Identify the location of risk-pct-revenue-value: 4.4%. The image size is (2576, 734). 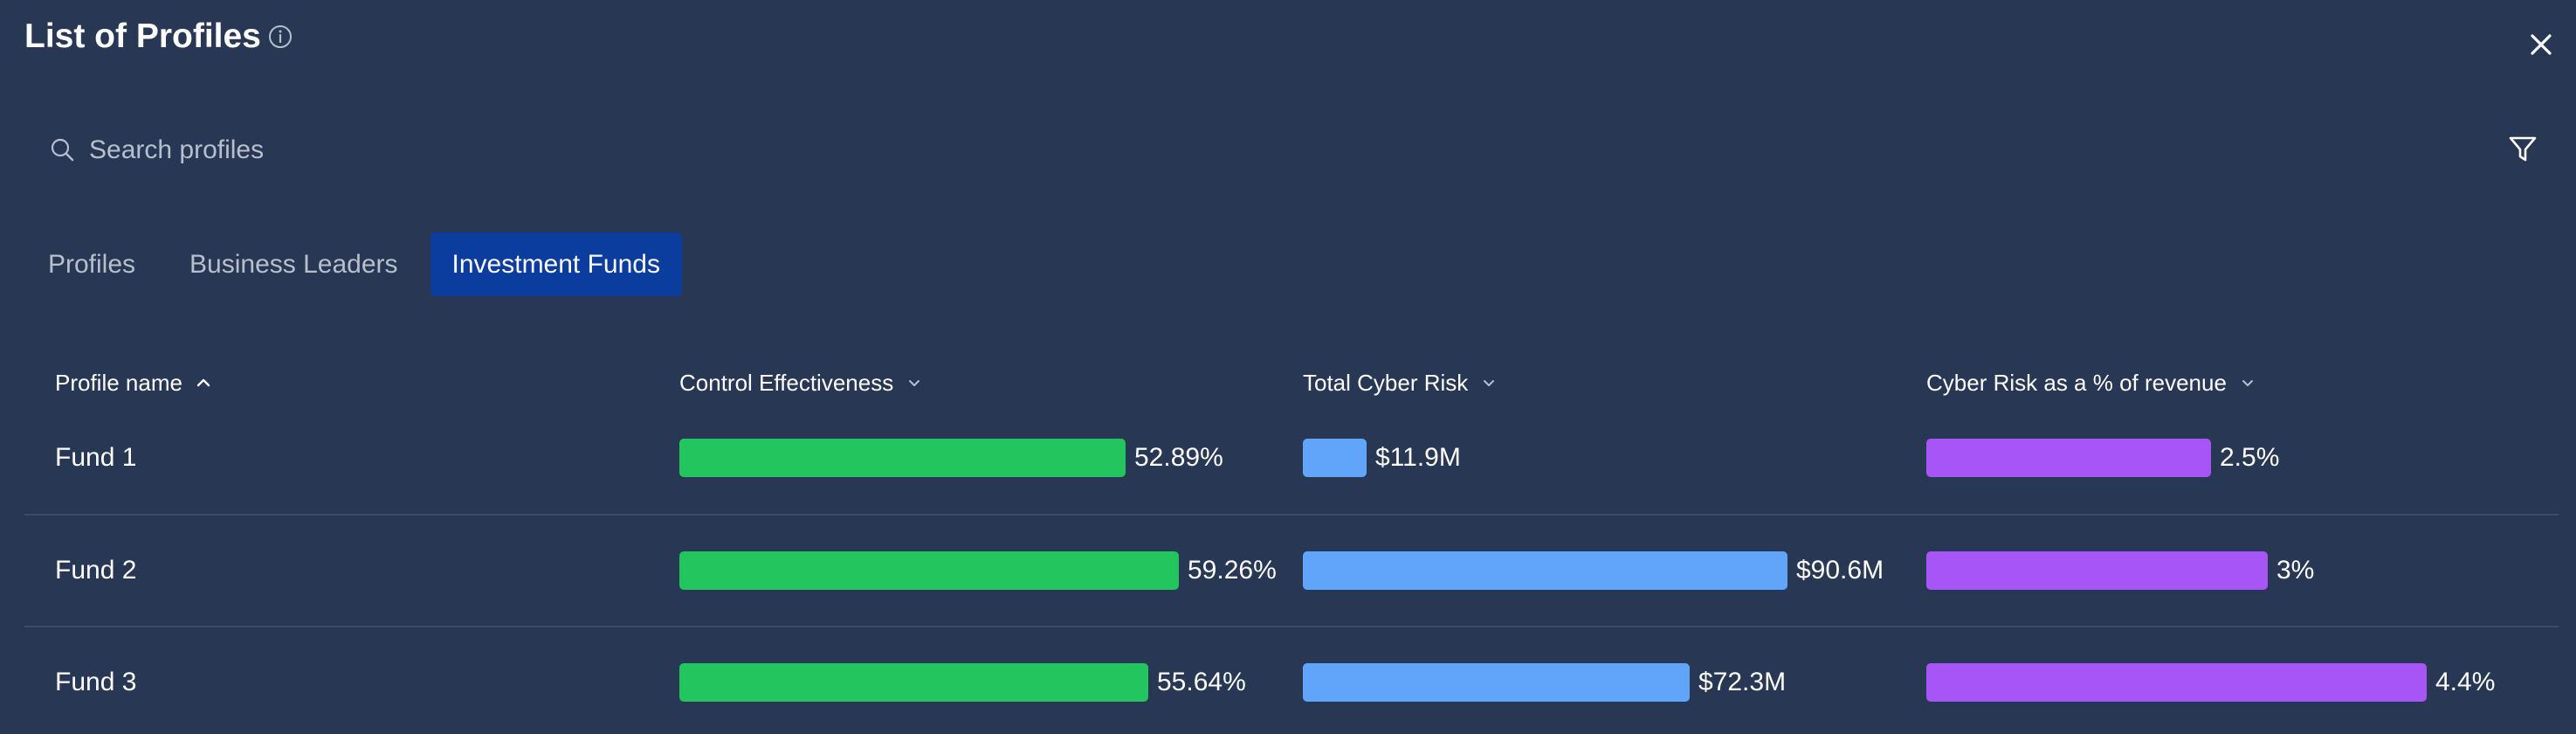
(2465, 682).